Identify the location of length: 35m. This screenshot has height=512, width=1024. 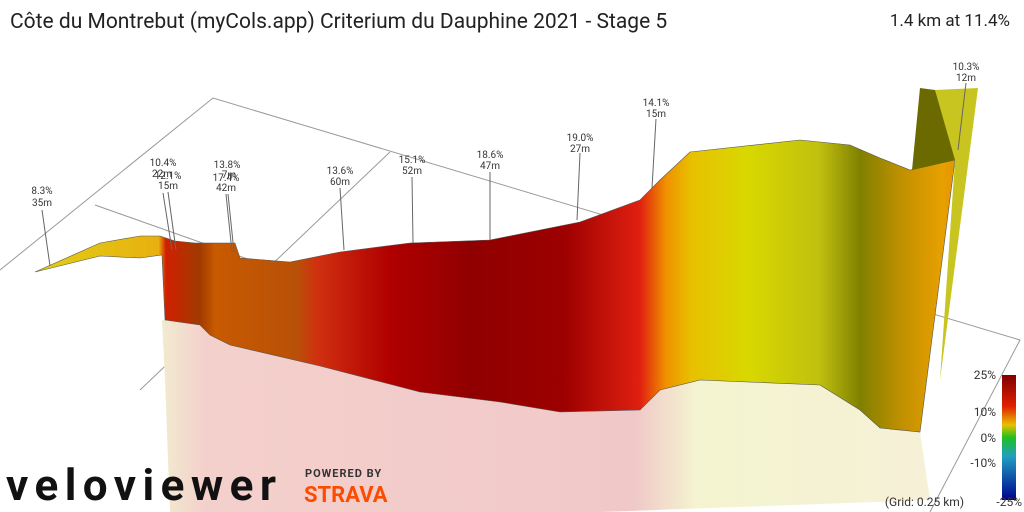
(42, 203).